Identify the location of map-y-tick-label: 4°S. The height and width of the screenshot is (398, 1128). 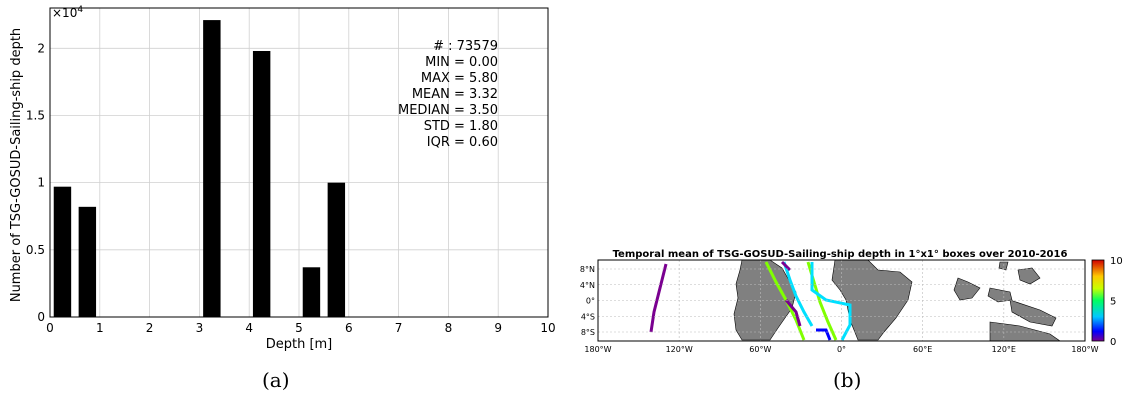
(588, 316).